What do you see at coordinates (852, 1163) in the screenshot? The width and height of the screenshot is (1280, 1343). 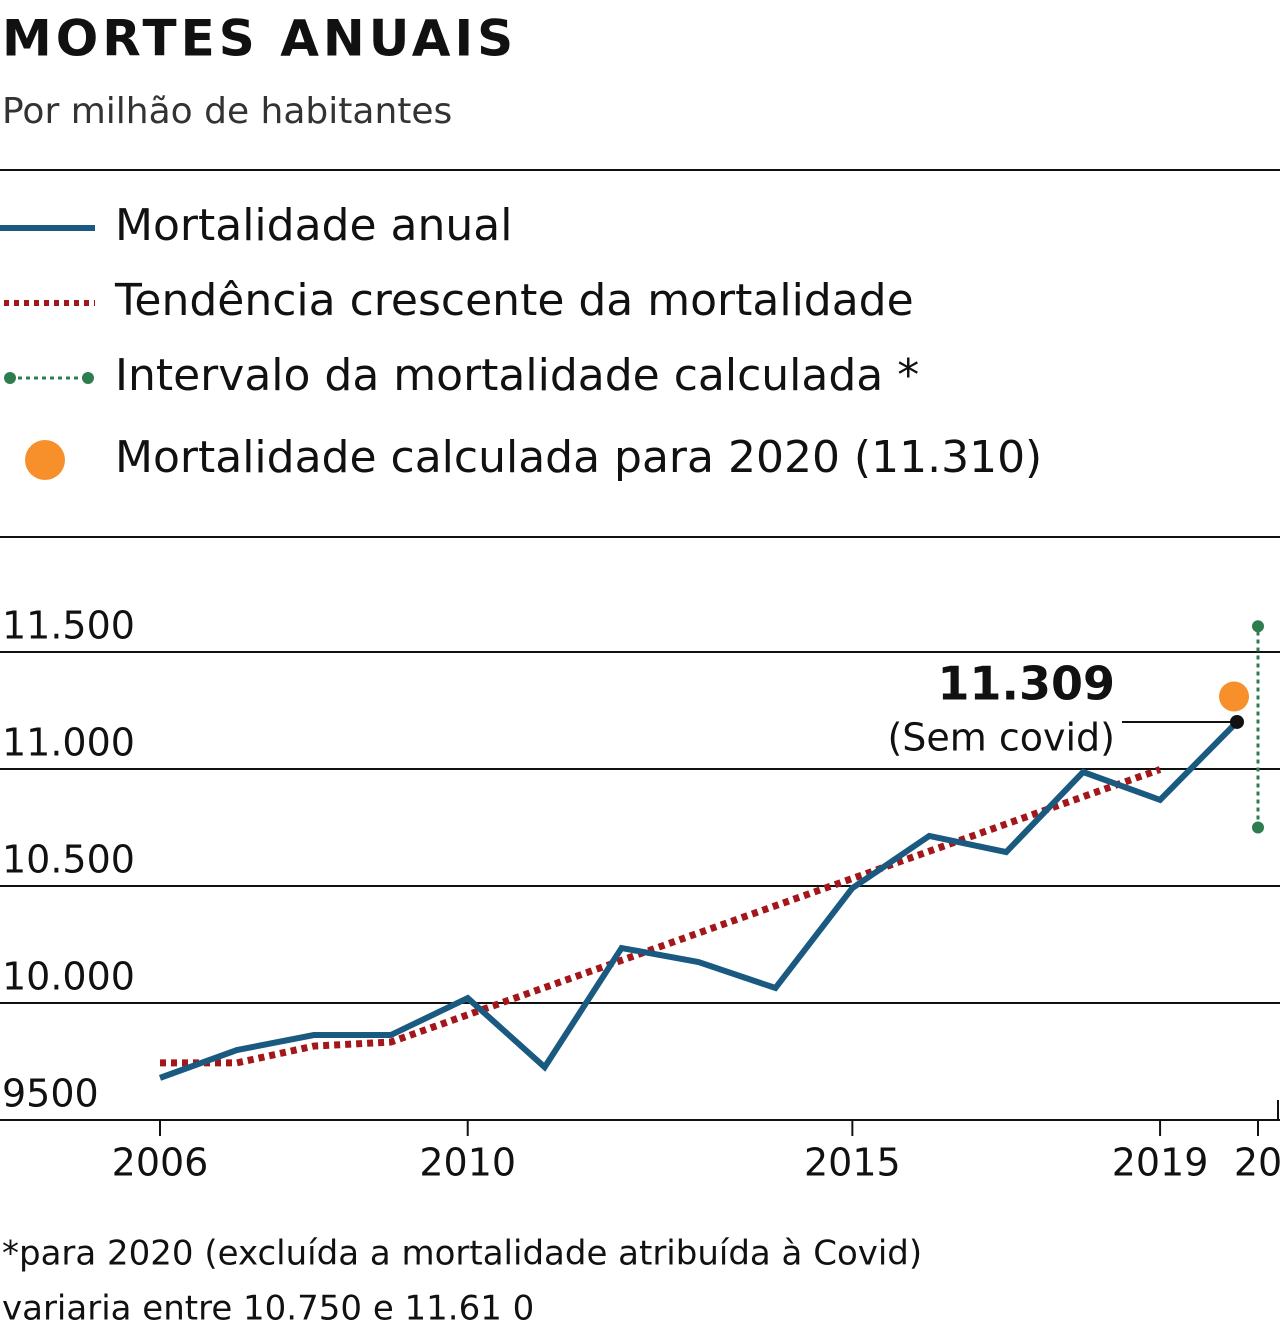 I see `x-tick-label: 2015` at bounding box center [852, 1163].